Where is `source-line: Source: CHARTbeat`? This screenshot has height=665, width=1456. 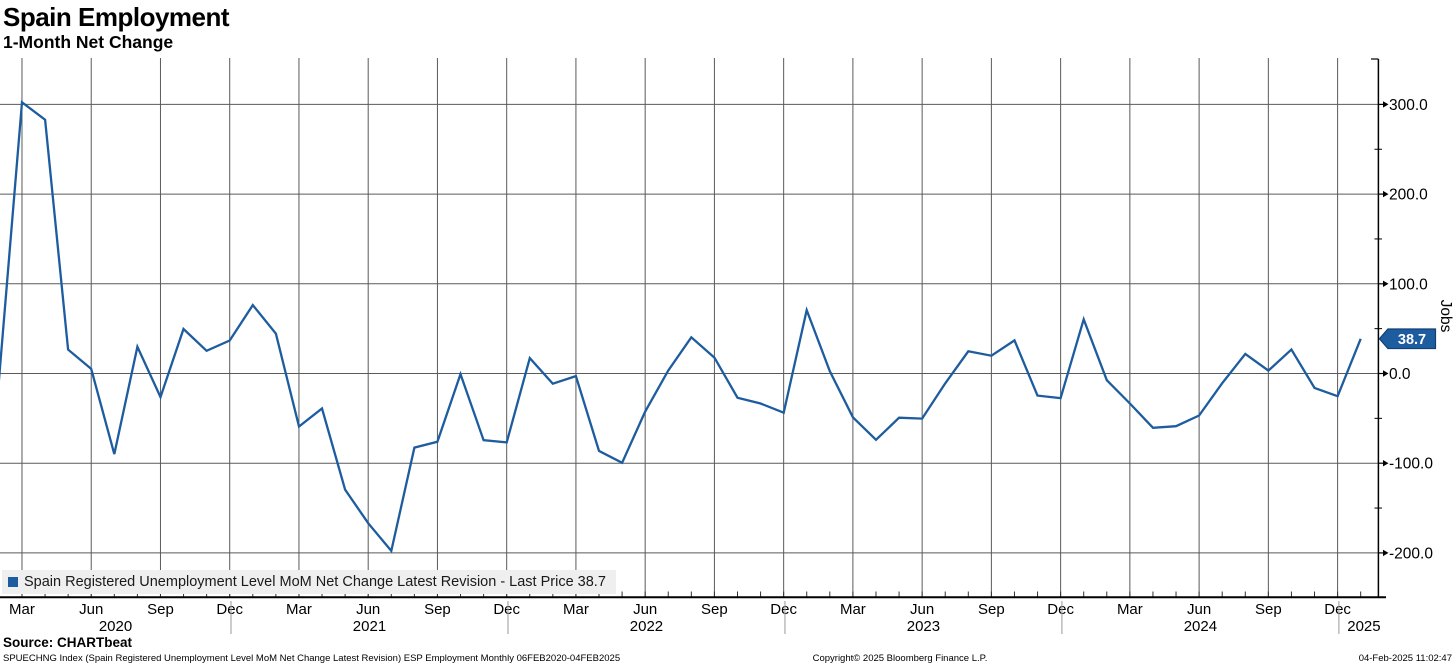
source-line: Source: CHARTbeat is located at coordinates (68, 642).